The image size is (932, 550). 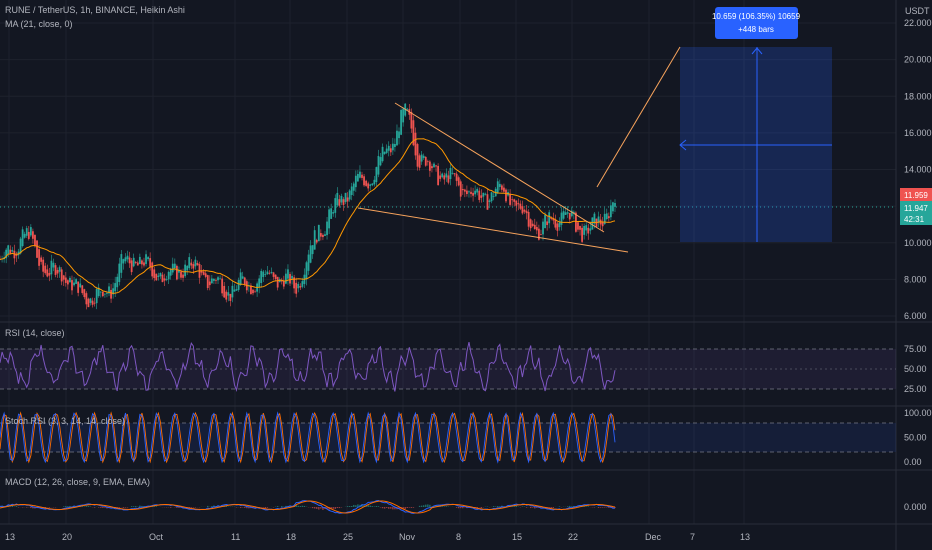 I want to click on price-axis-label: 20.000, so click(x=918, y=60).